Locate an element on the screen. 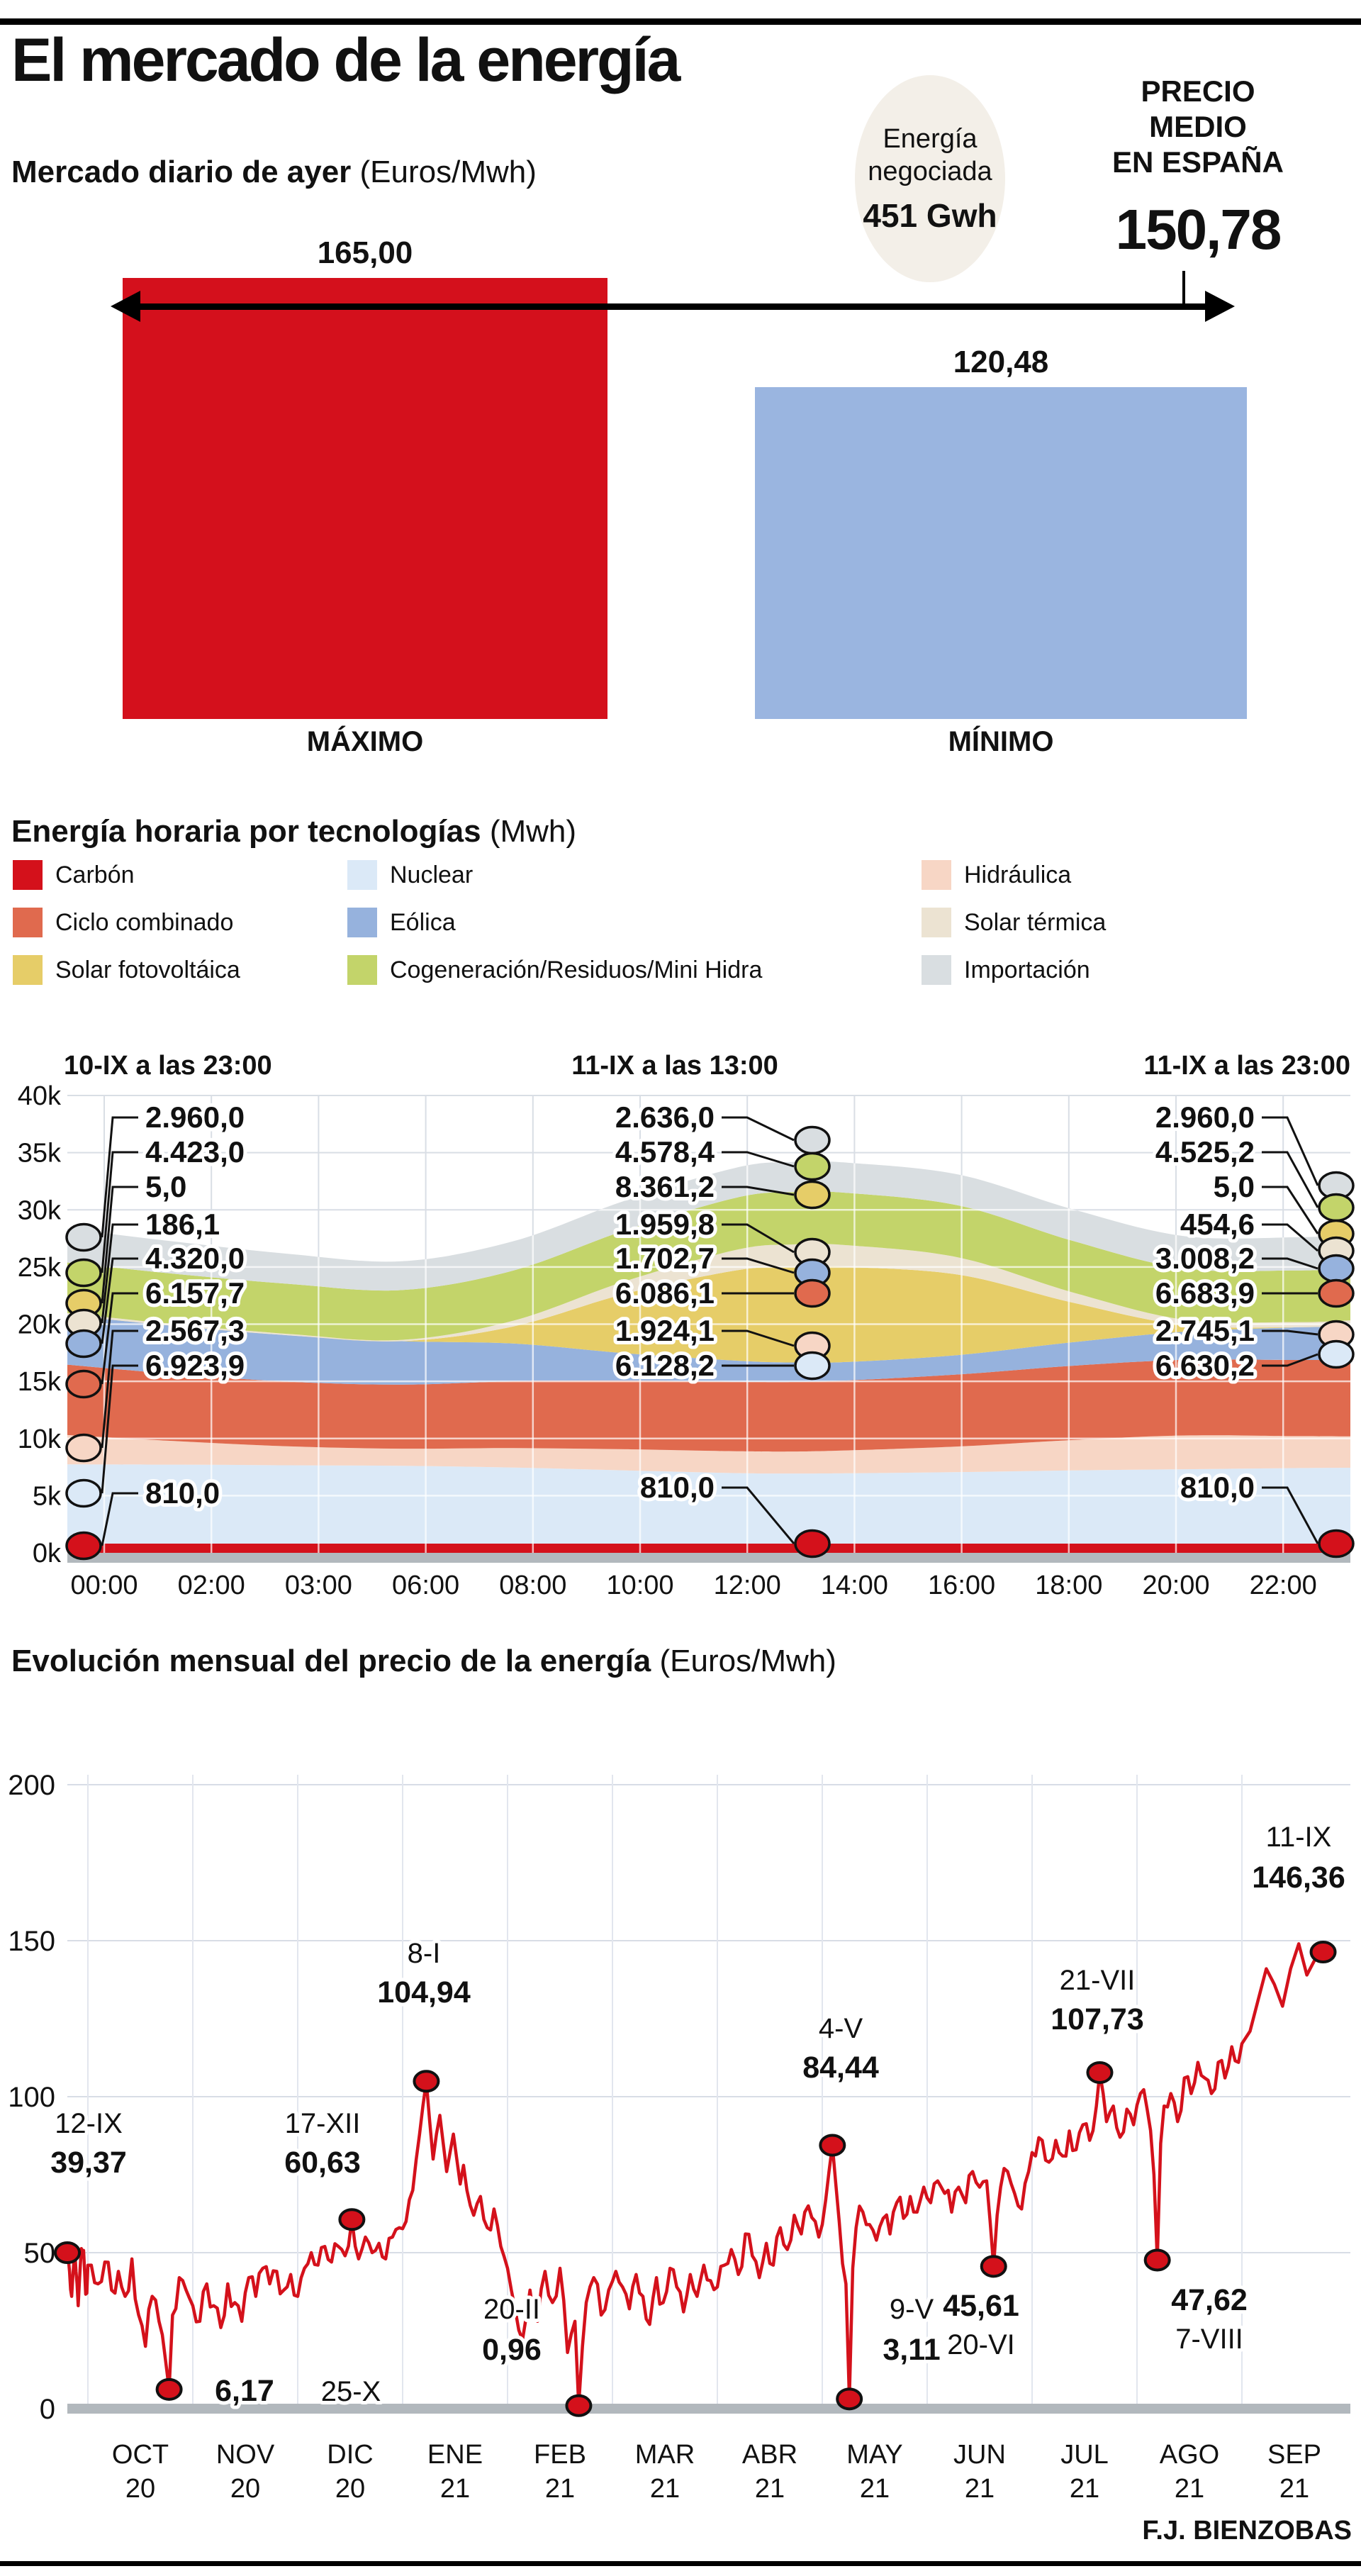 Image resolution: width=1361 pixels, height=2576 pixels. legend-label: Solar térmica is located at coordinates (1035, 922).